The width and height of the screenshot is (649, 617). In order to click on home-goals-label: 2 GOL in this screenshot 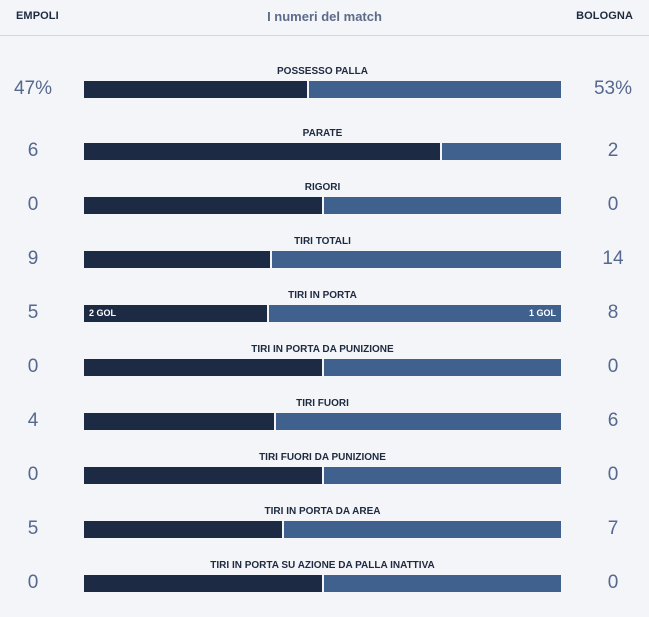, I will do `click(103, 313)`.